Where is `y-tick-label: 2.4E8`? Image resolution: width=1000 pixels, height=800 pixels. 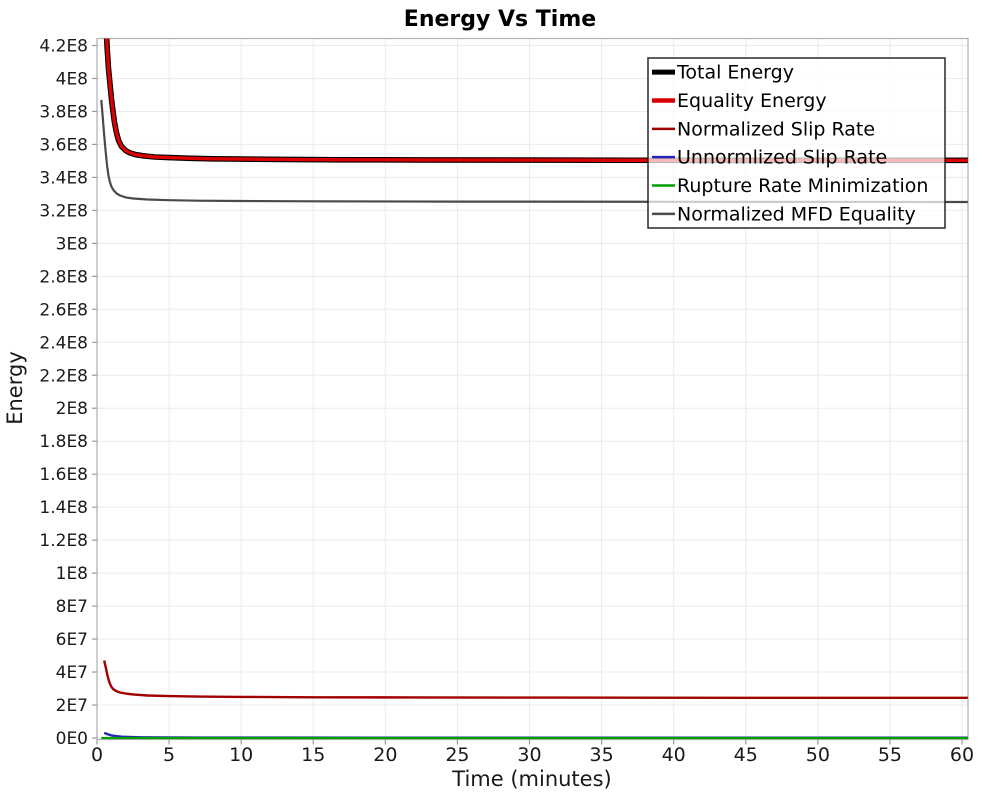
y-tick-label: 2.4E8 is located at coordinates (63, 343).